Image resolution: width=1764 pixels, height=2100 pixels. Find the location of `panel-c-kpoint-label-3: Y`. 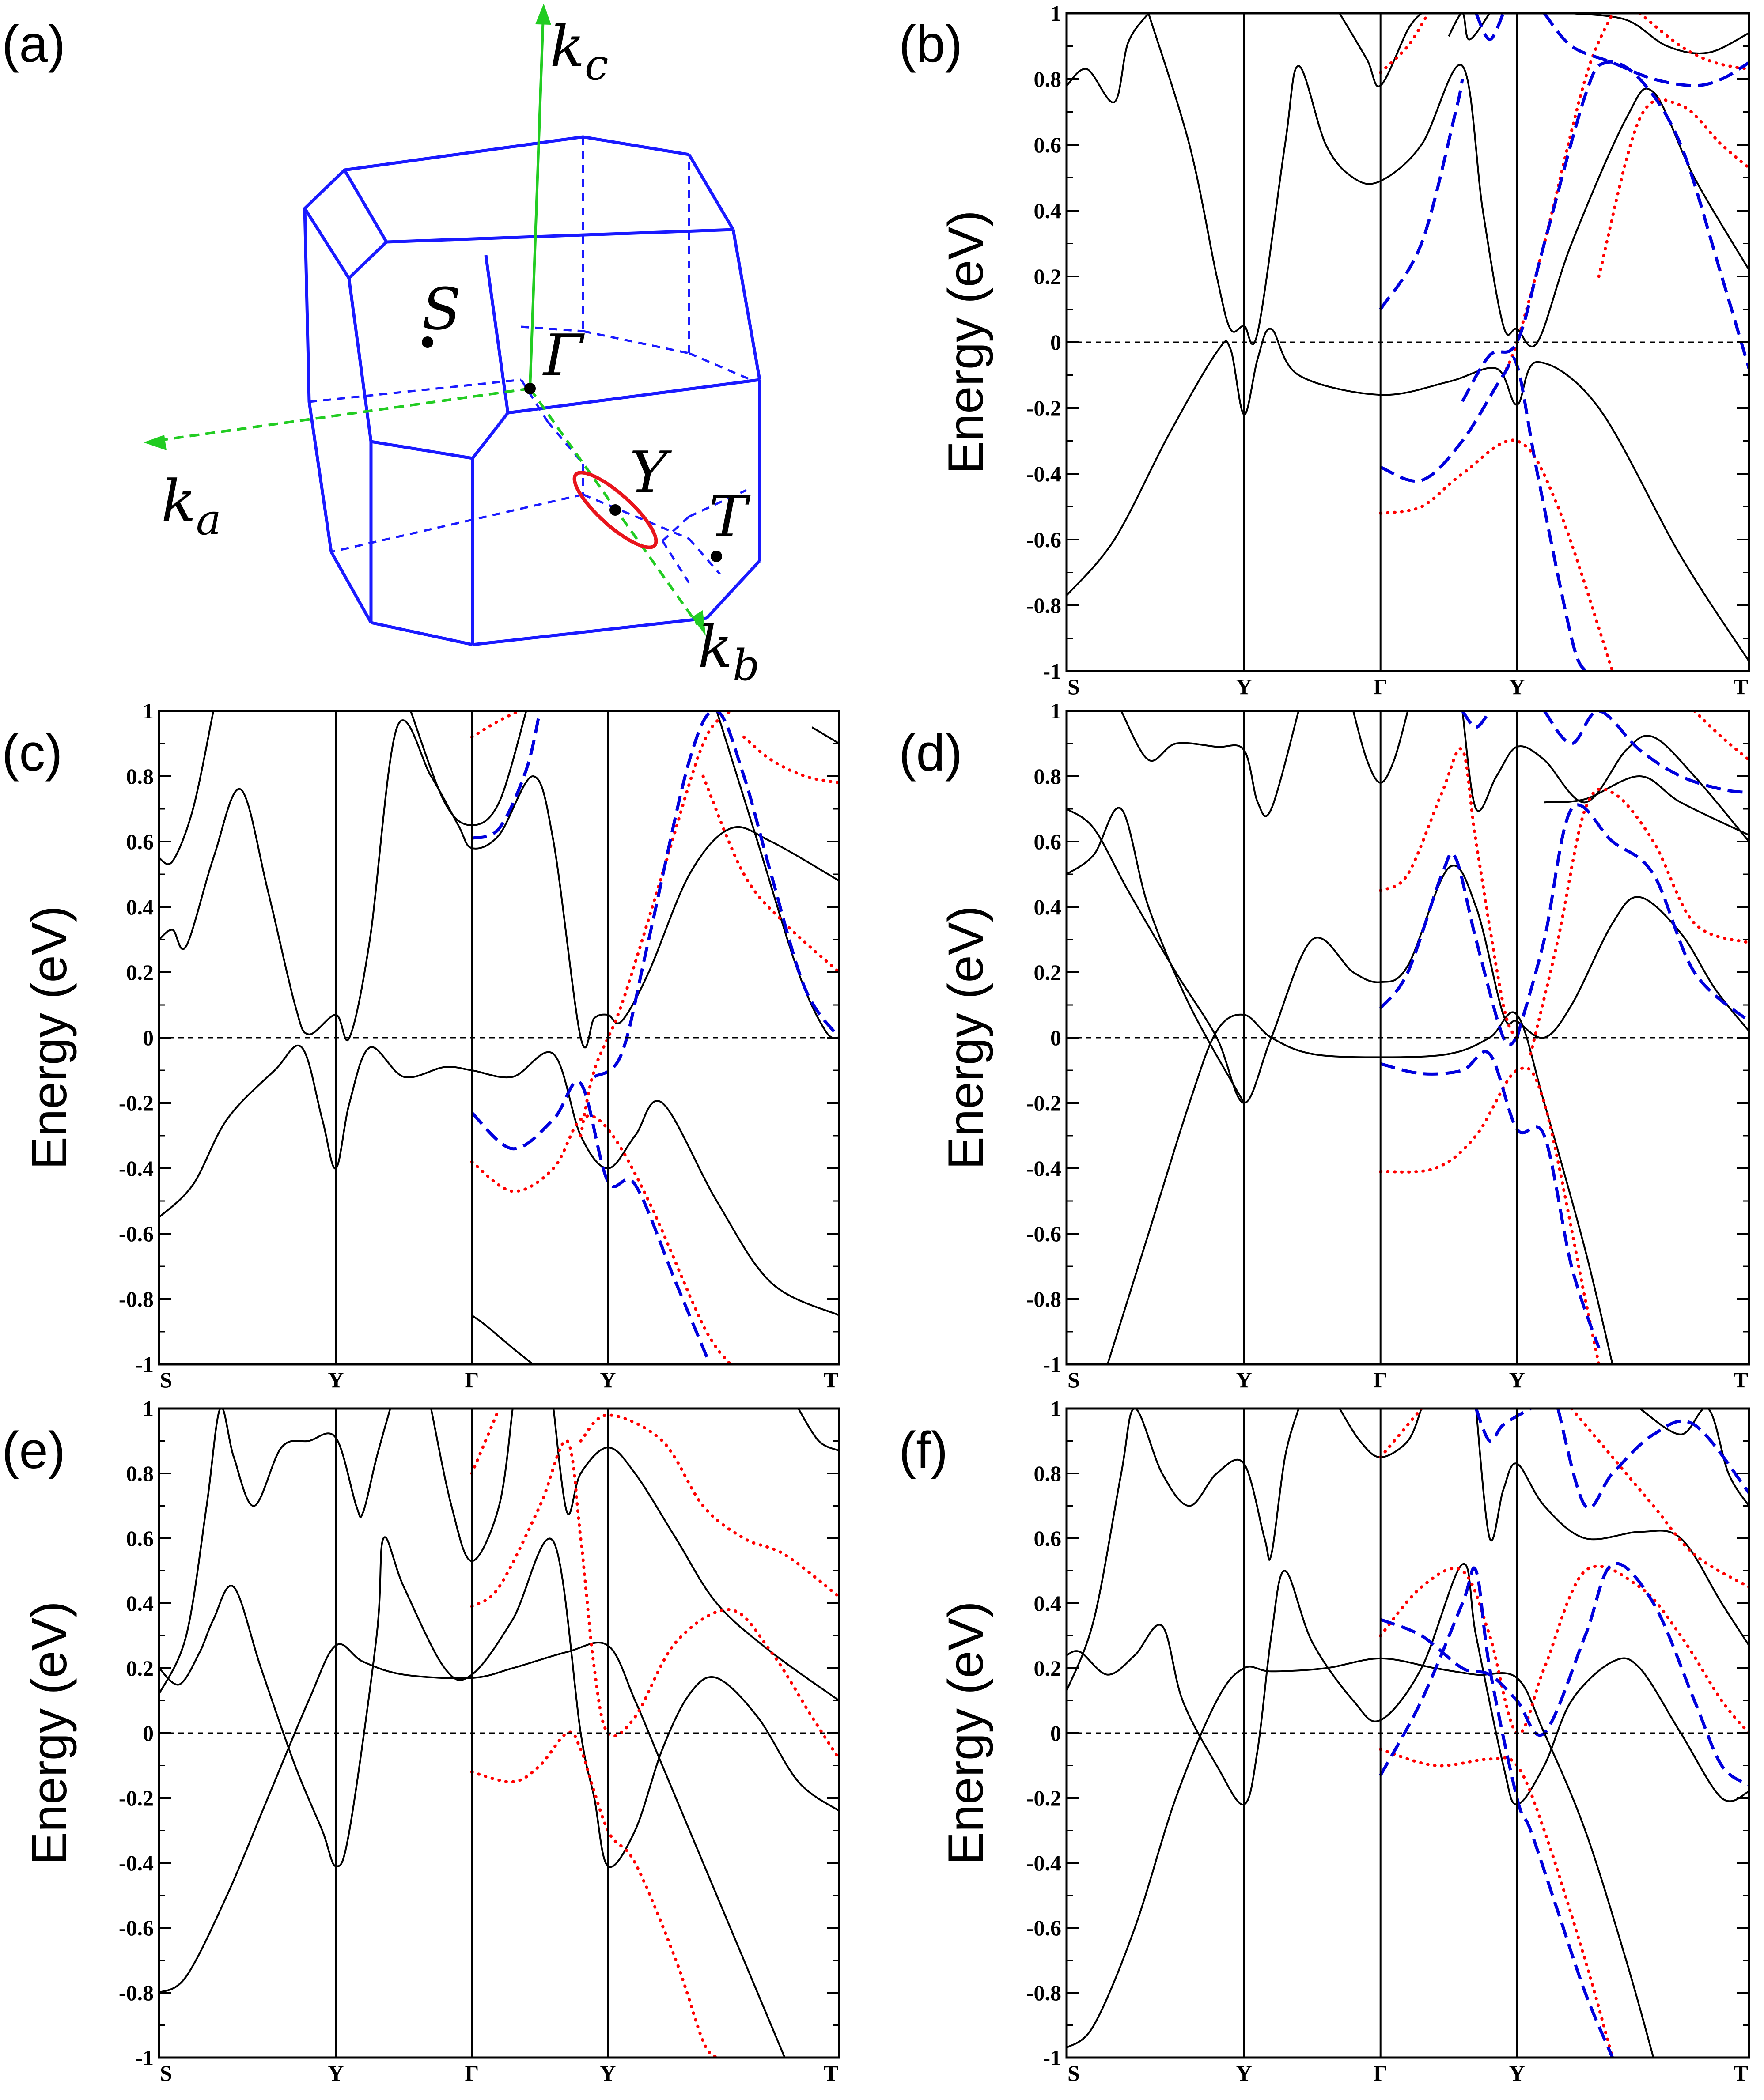

panel-c-kpoint-label-3: Y is located at coordinates (608, 1380).